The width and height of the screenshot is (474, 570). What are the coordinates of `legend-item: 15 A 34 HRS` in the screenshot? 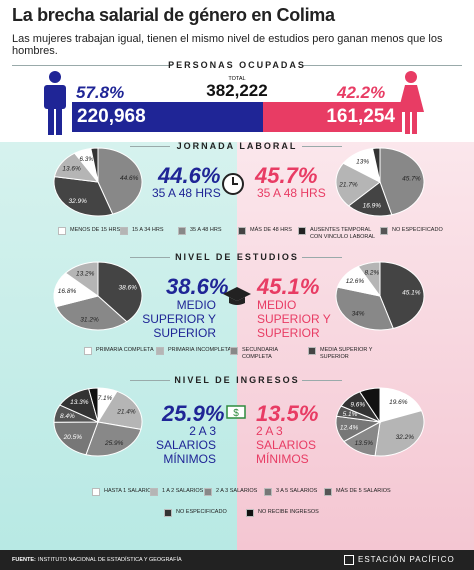 It's located at (142, 231).